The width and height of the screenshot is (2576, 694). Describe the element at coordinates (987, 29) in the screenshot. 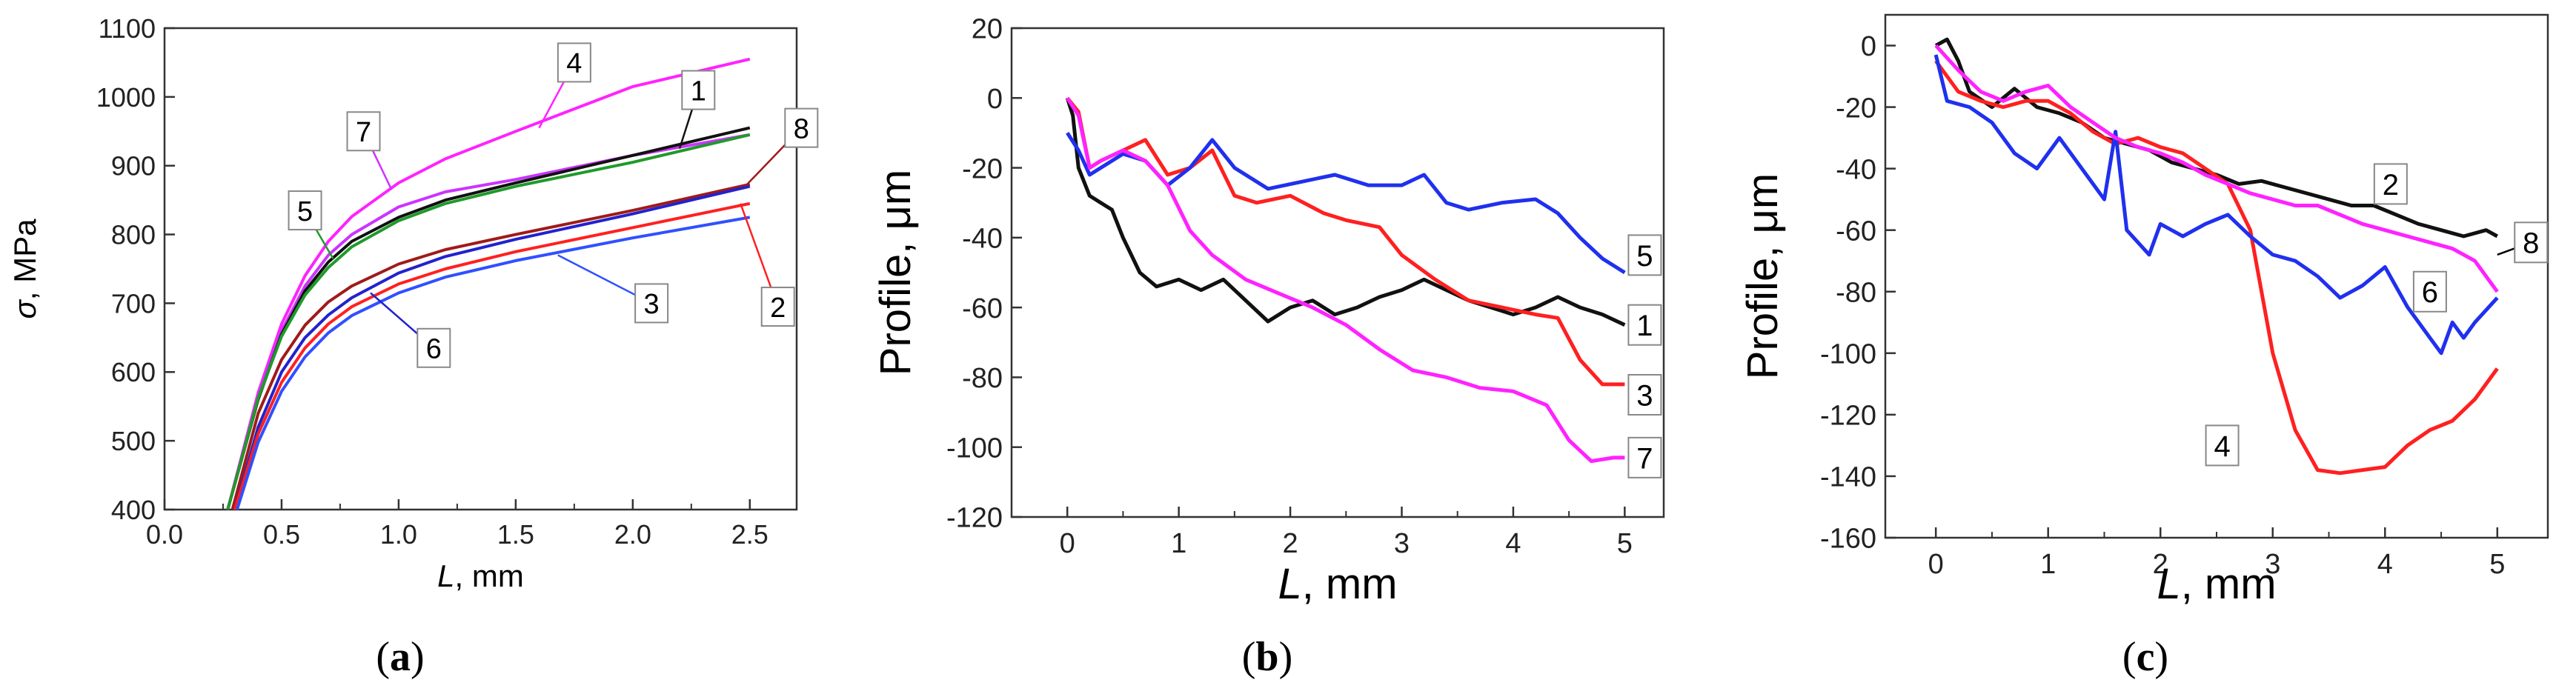

I see `y-tick-label: 20` at that location.